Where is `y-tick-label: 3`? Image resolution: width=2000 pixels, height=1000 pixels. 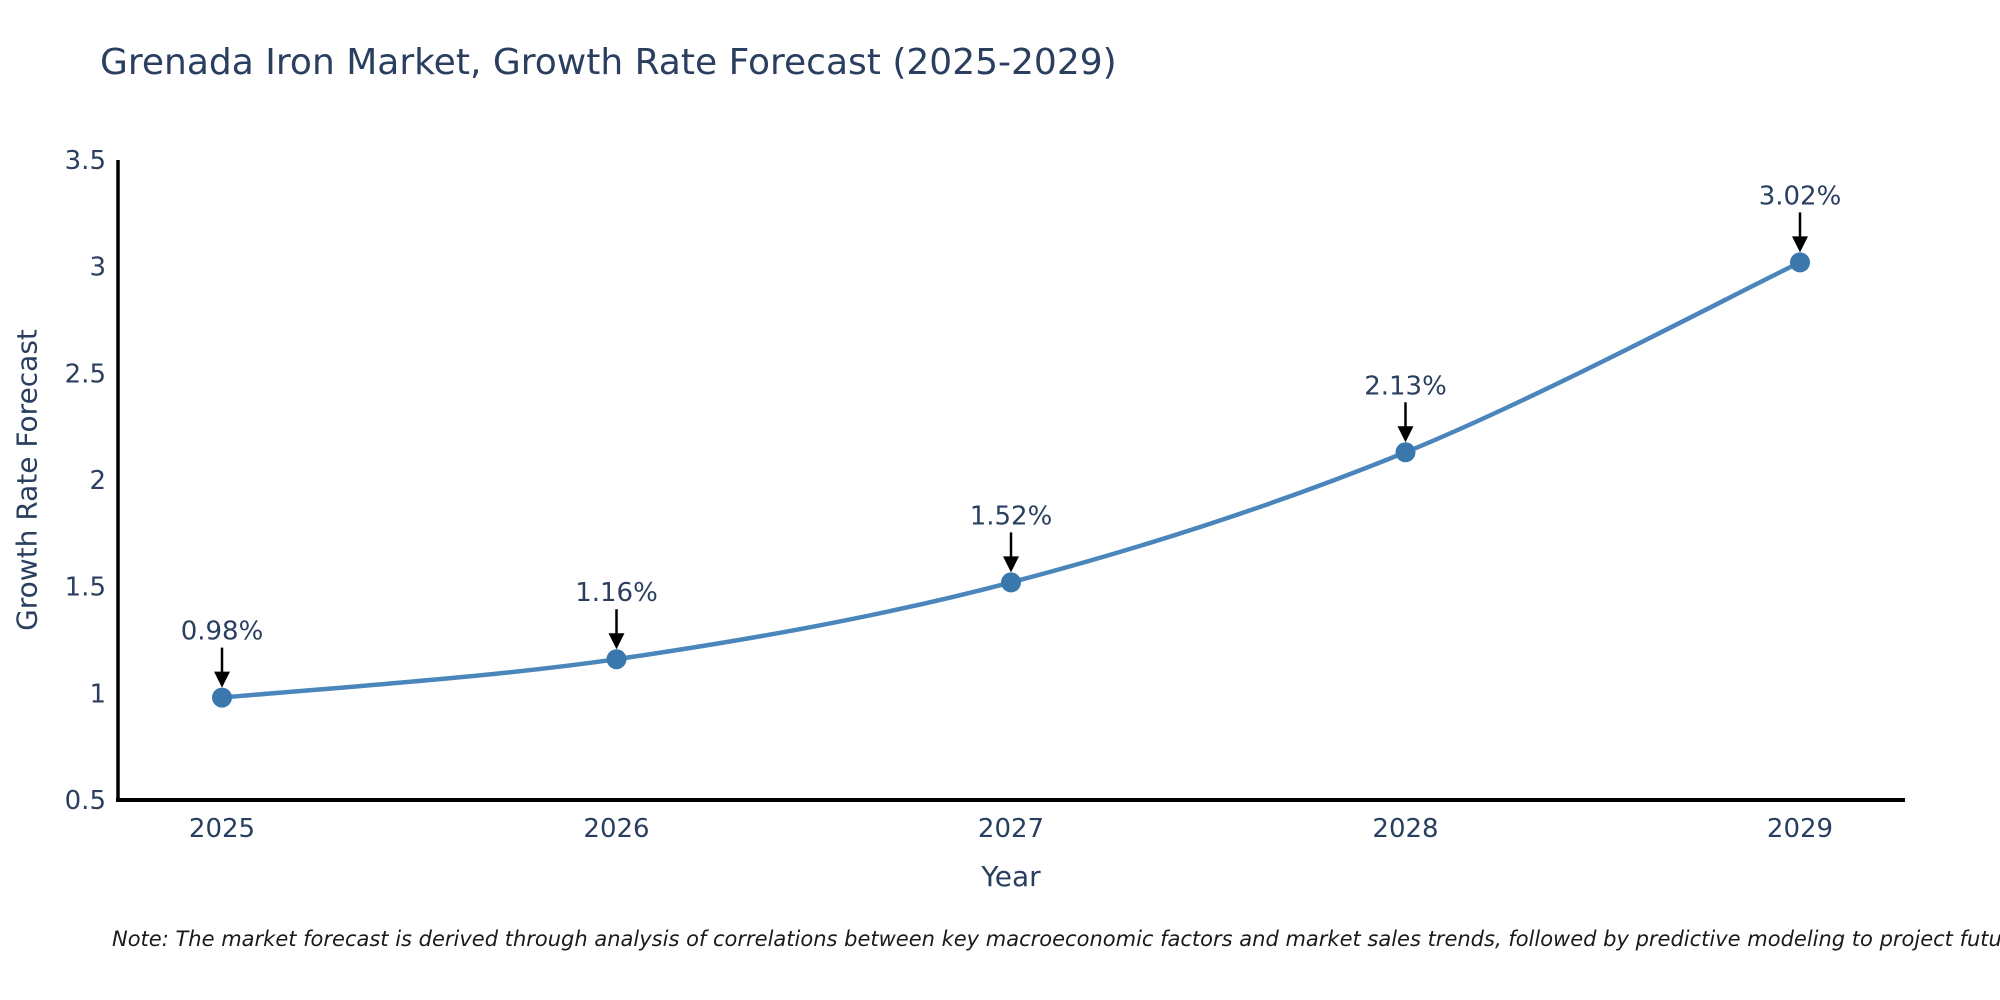
y-tick-label: 3 is located at coordinates (97, 268).